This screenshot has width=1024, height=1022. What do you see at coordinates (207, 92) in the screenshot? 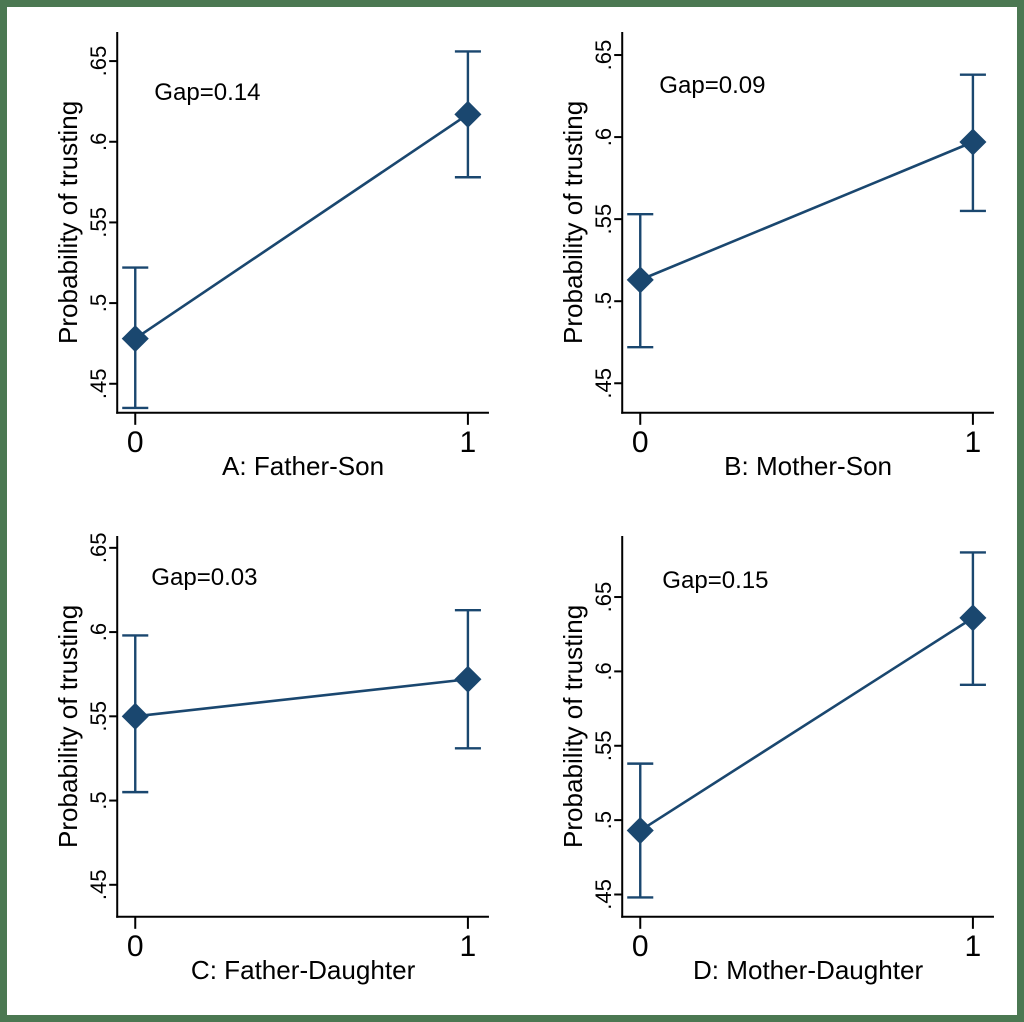
I see `gap-annotation: Gap=0.14` at bounding box center [207, 92].